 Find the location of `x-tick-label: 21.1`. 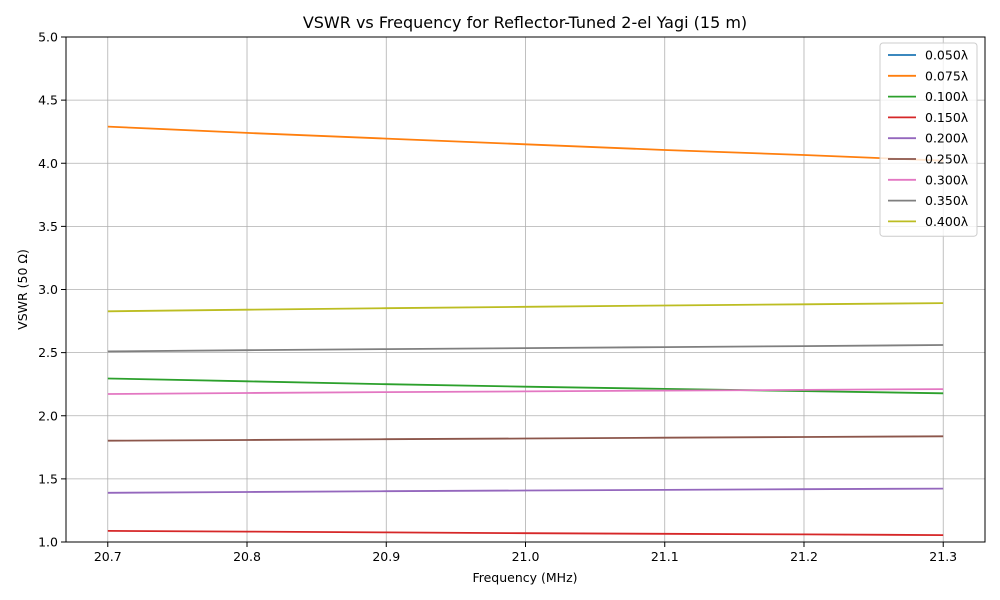

x-tick-label: 21.1 is located at coordinates (665, 556).